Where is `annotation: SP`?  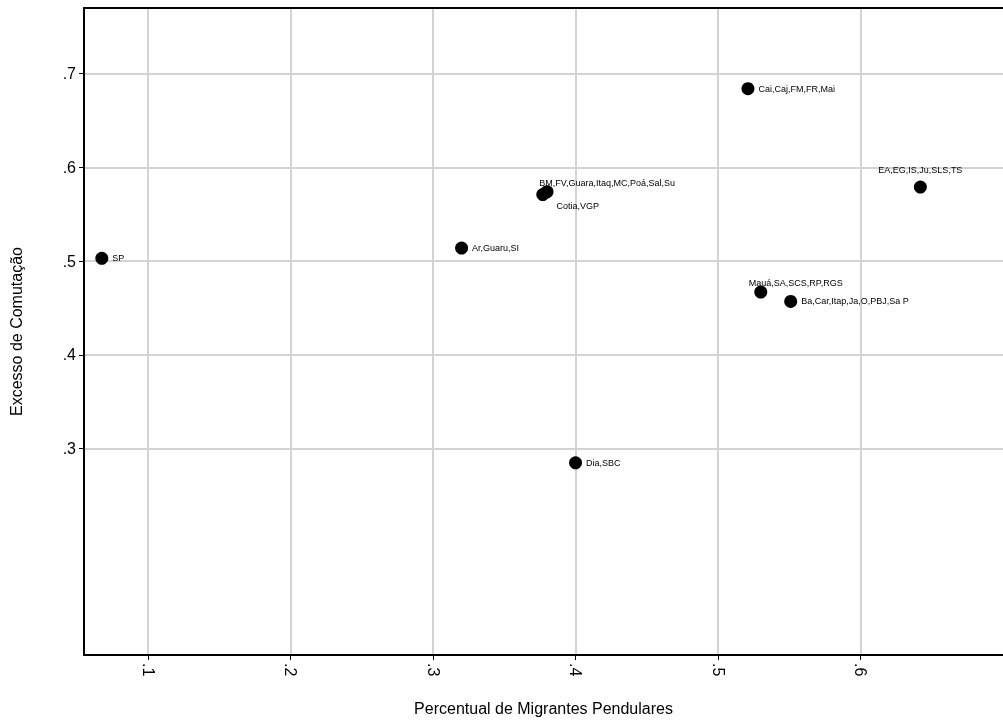 annotation: SP is located at coordinates (118, 258).